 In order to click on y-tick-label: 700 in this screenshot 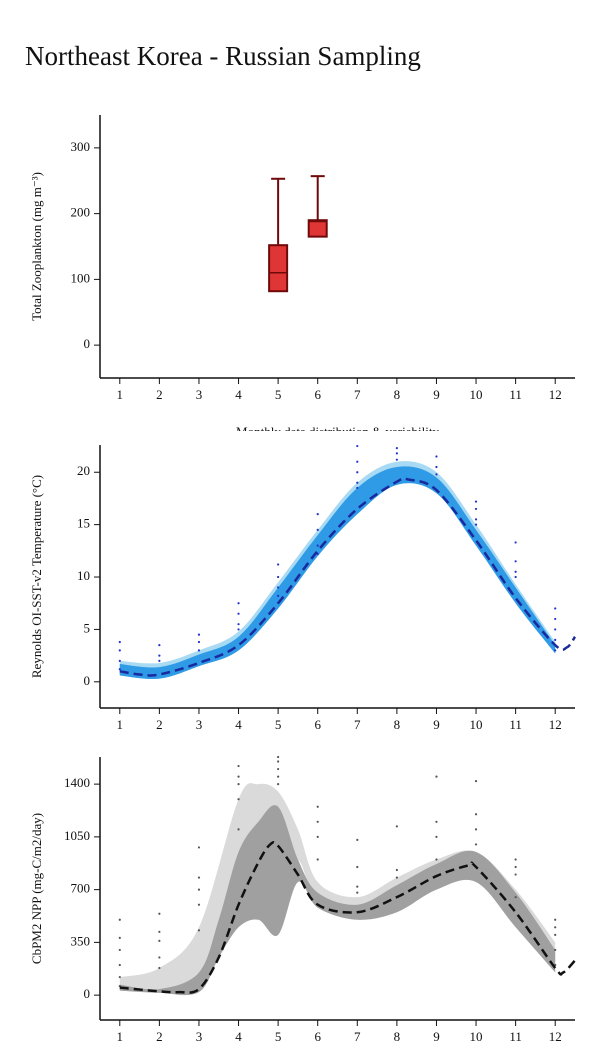, I will do `click(81, 888)`.